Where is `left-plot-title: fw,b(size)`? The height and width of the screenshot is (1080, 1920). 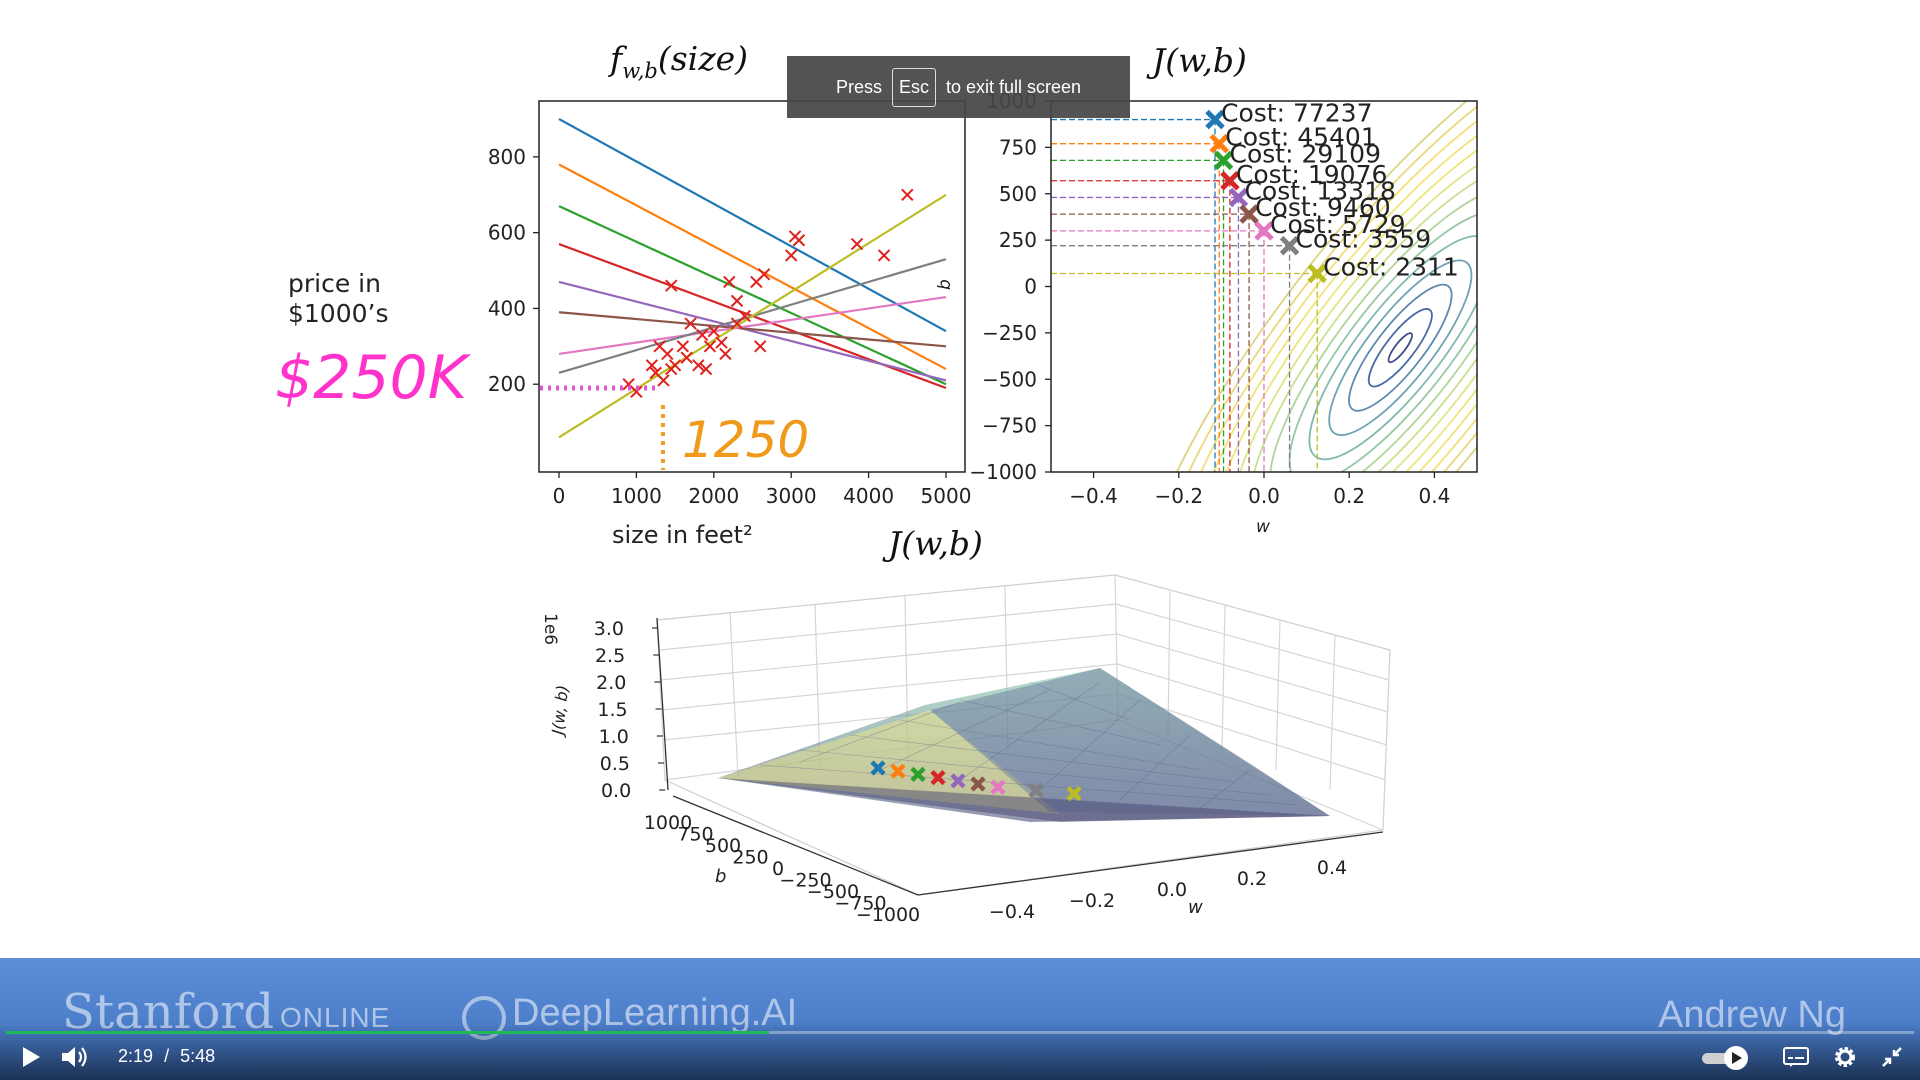
left-plot-title: fw,b(size) is located at coordinates (677, 61).